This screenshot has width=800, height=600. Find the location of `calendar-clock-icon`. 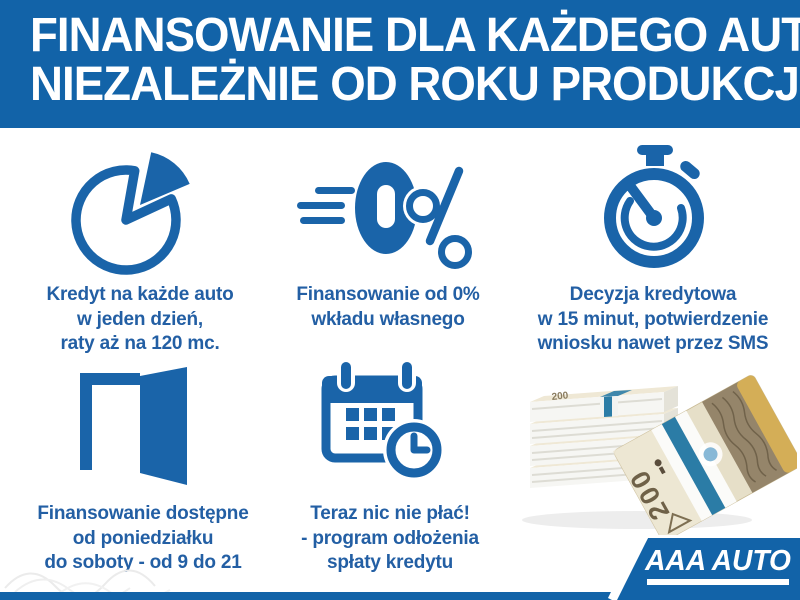

calendar-clock-icon is located at coordinates (383, 420).